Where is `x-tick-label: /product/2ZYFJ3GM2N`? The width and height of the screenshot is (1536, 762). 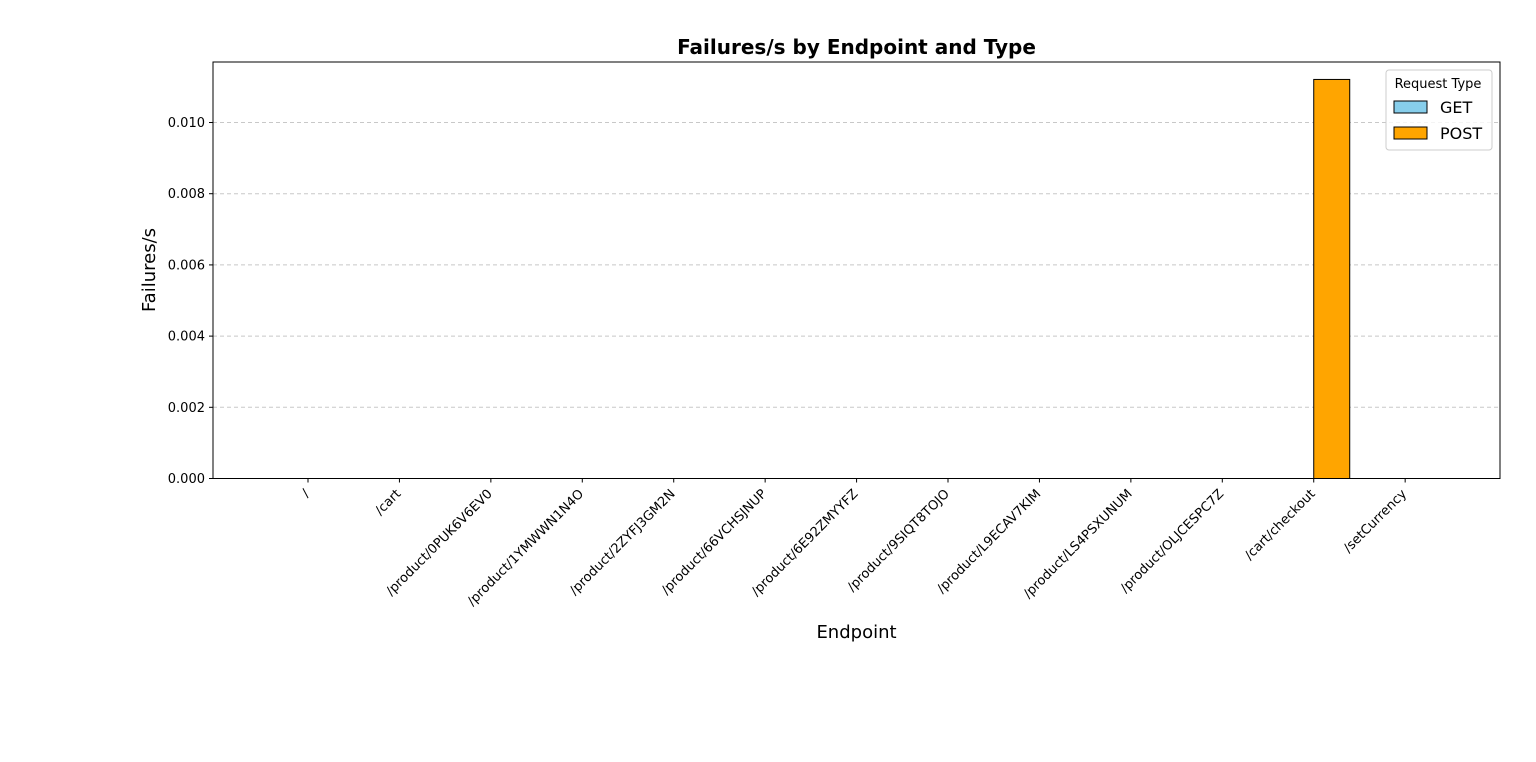
x-tick-label: /product/2ZYFJ3GM2N is located at coordinates (623, 543).